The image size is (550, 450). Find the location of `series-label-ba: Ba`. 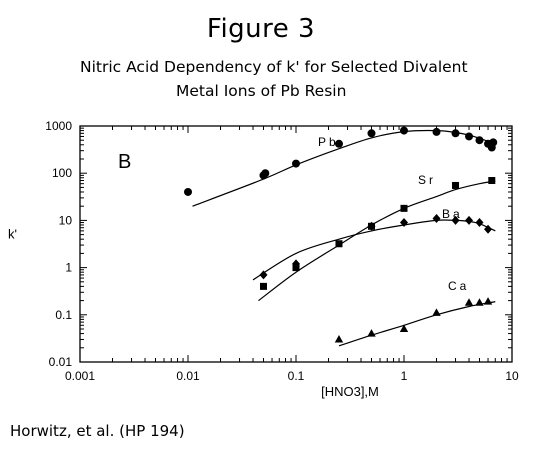

series-label-ba: Ba is located at coordinates (452, 214).